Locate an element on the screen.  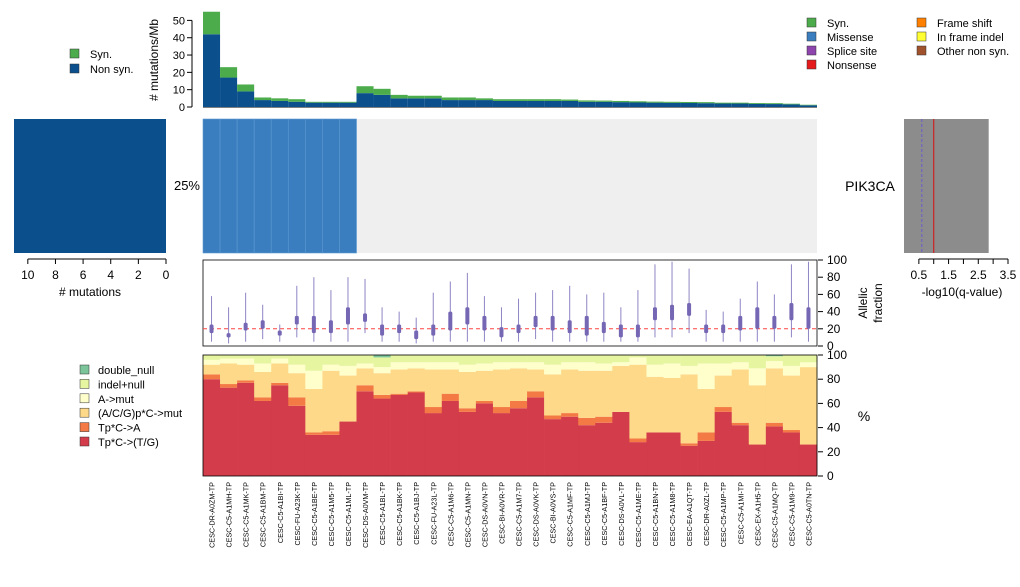
spectrum-y-tick-label: 100 is located at coordinates (837, 355).